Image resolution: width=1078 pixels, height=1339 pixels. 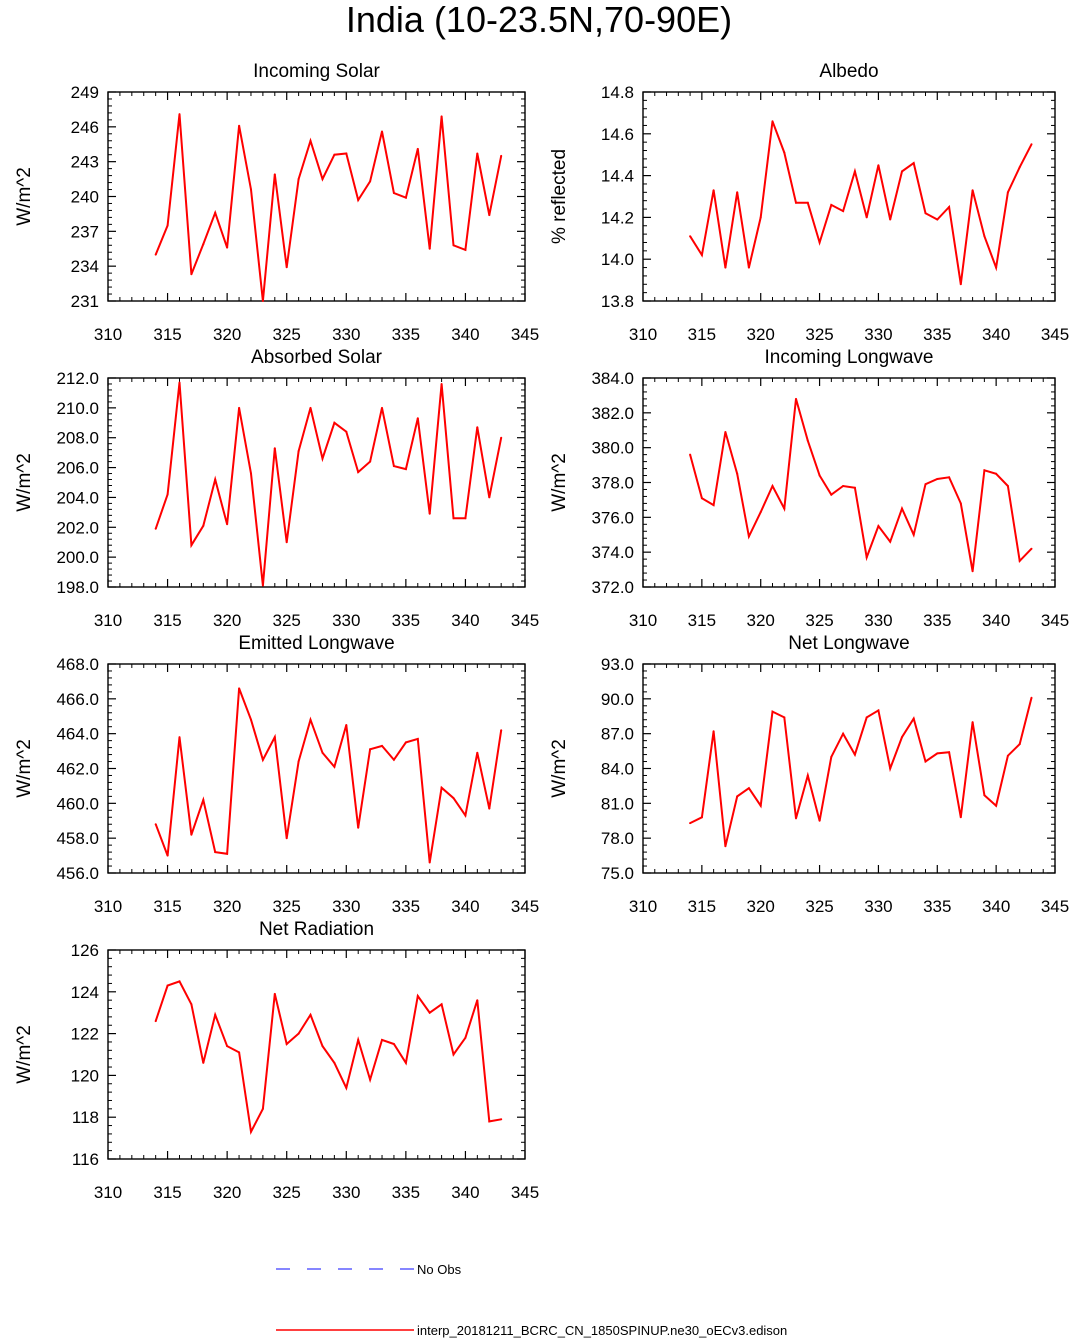 I want to click on y-tick-label: 456.0, so click(x=77, y=873).